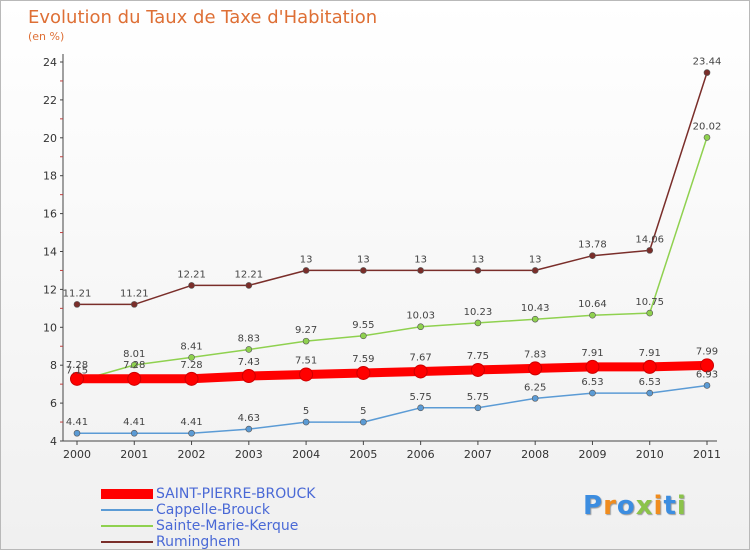 The width and height of the screenshot is (750, 551). I want to click on x-tick-label: 2011, so click(707, 454).